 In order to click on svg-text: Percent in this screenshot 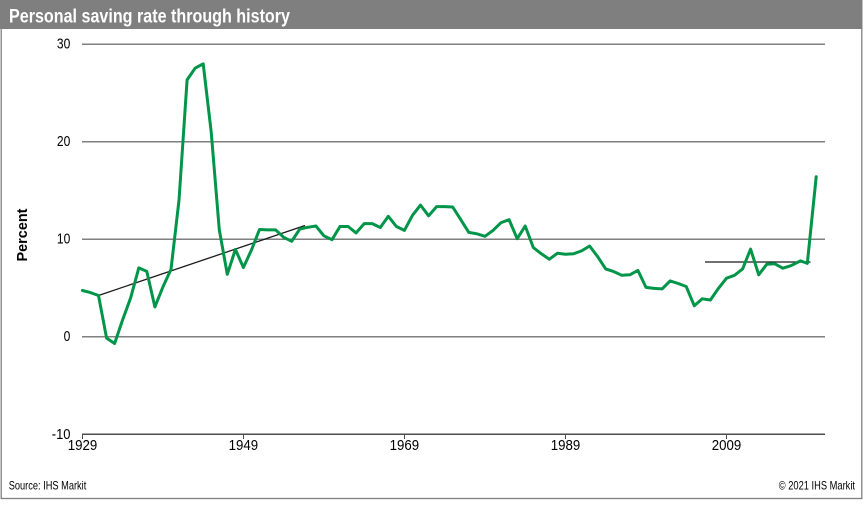, I will do `click(22, 234)`.